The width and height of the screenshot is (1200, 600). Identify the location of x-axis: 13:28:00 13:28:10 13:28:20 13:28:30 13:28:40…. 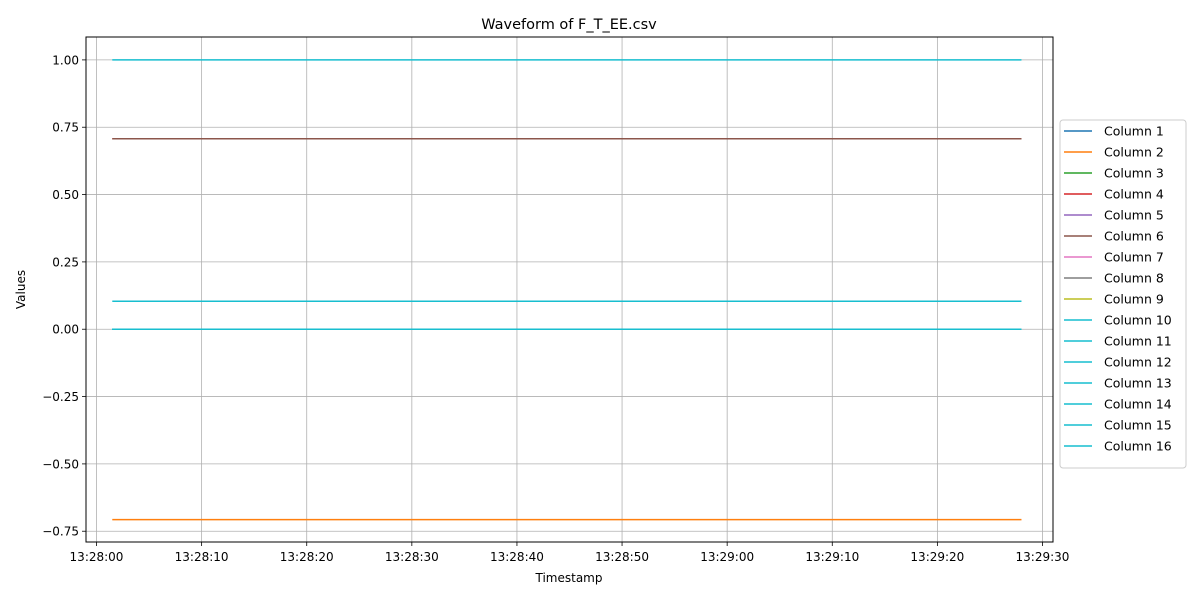
(570, 553).